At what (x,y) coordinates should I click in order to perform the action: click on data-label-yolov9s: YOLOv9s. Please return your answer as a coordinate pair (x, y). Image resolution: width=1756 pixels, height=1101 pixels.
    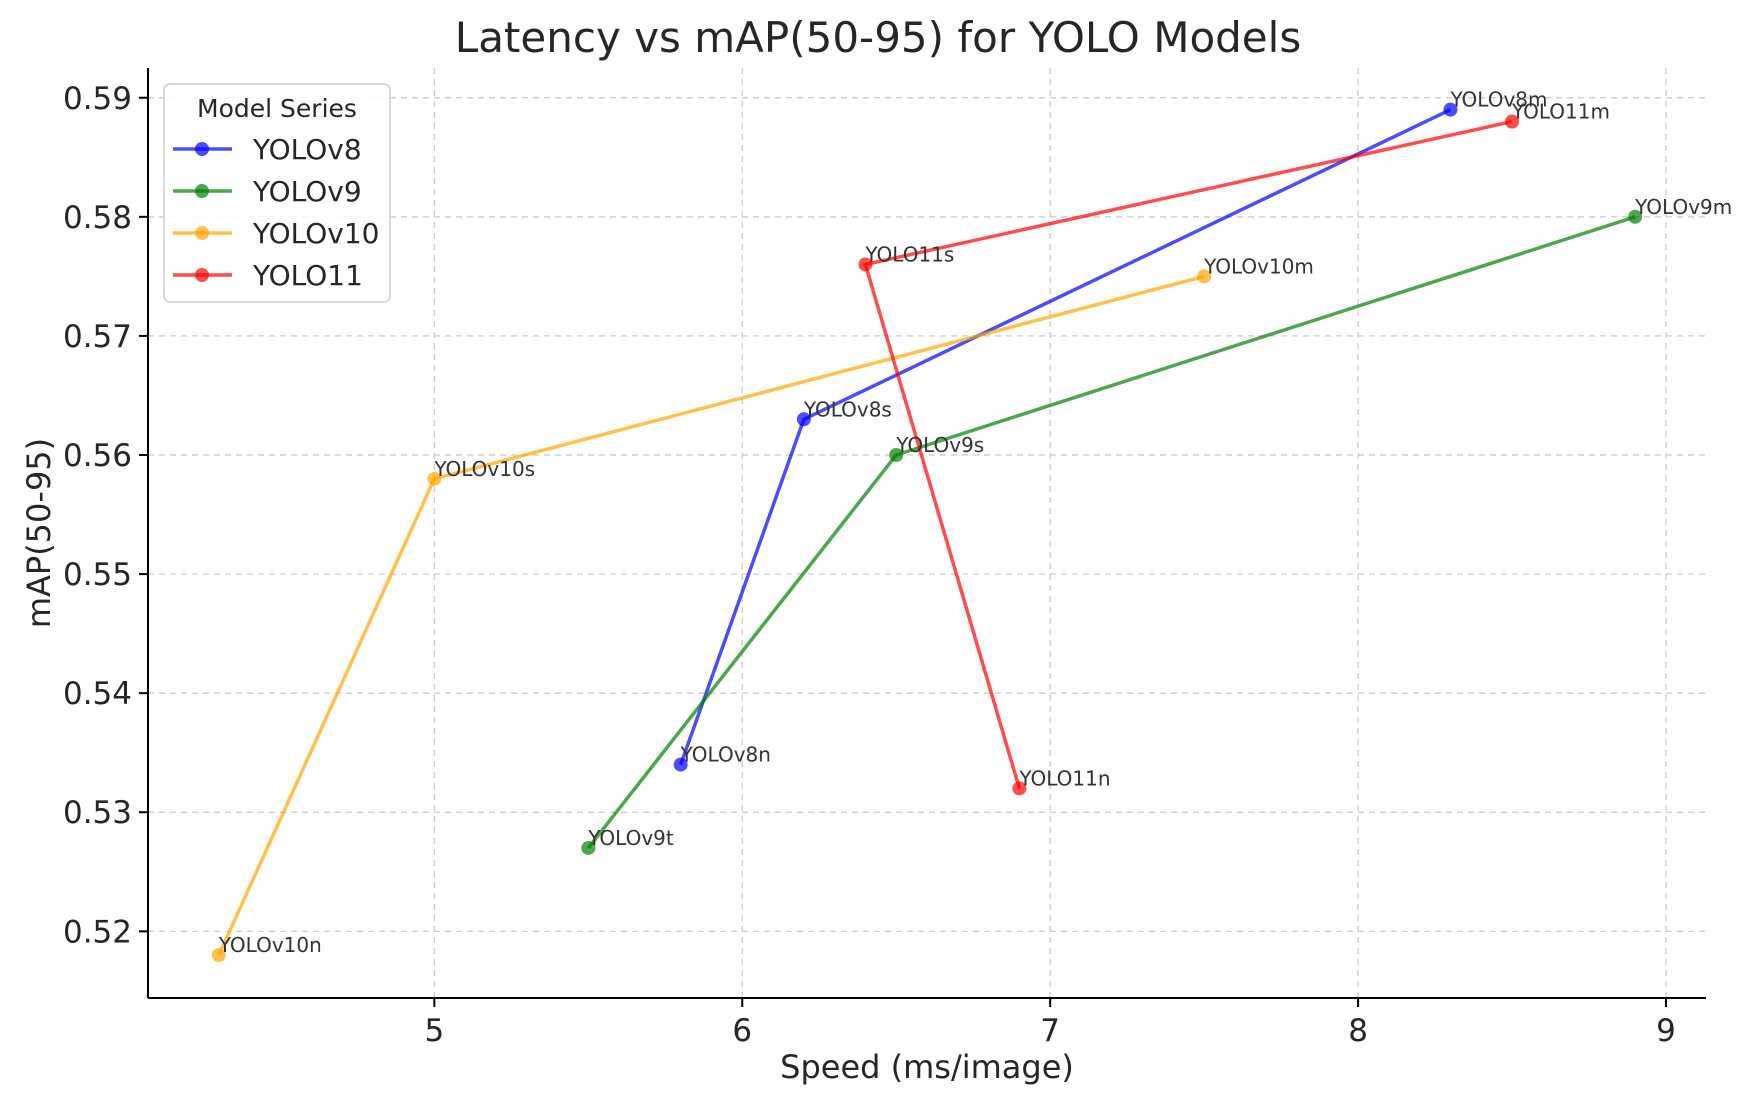
    Looking at the image, I should click on (939, 445).